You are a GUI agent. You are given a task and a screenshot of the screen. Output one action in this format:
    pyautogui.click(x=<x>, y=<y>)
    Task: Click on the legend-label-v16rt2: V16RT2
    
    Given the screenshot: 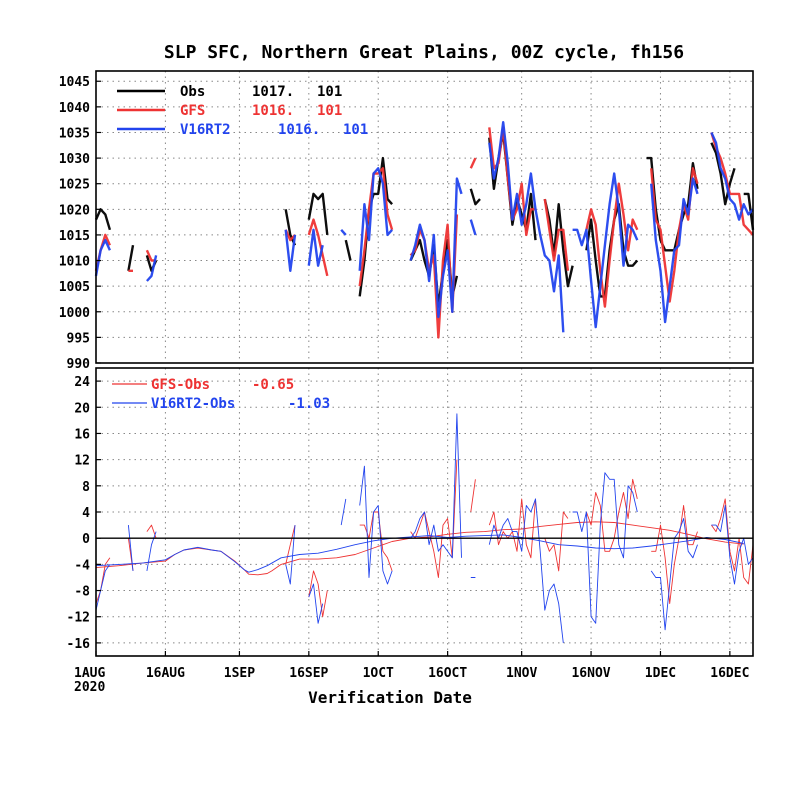 What is the action you would take?
    pyautogui.click(x=205, y=130)
    